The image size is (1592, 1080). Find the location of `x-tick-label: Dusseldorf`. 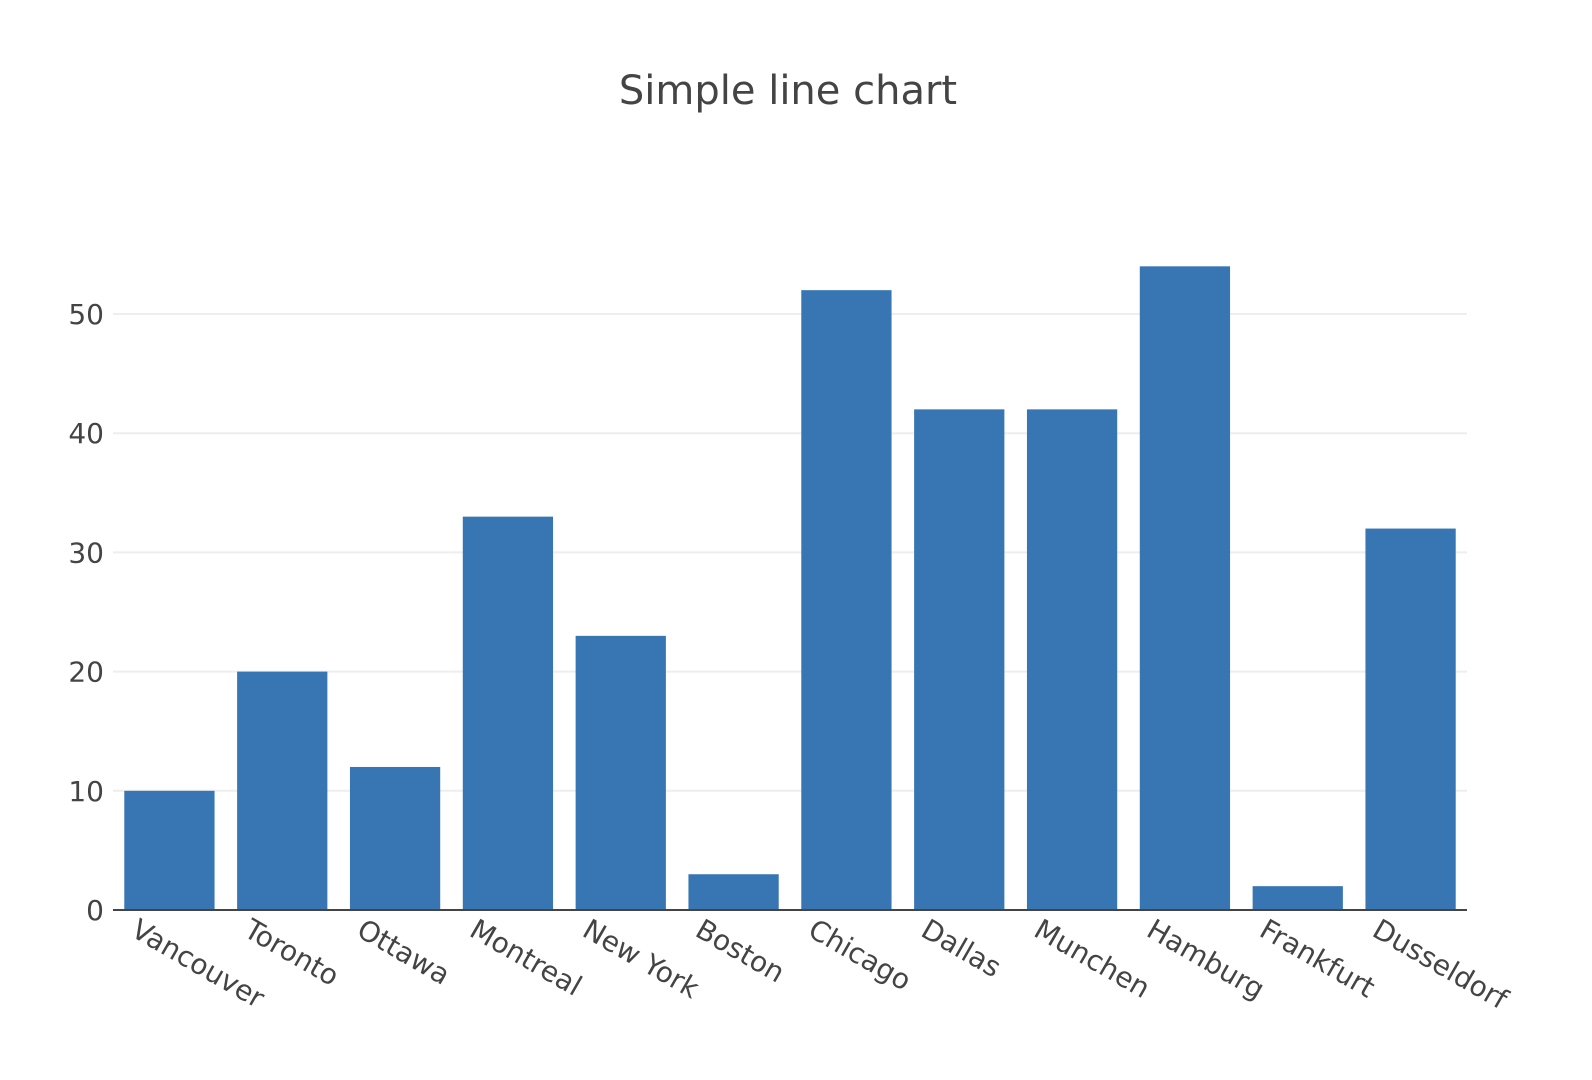

x-tick-label: Dusseldorf is located at coordinates (1440, 964).